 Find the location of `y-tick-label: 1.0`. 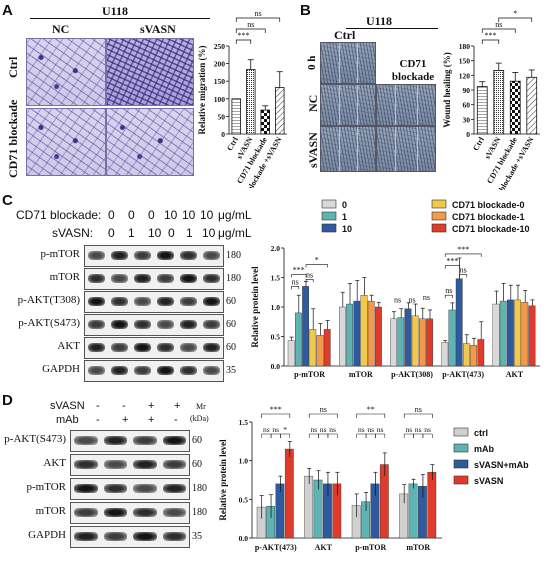

y-tick-label: 1.0 is located at coordinates (276, 307).